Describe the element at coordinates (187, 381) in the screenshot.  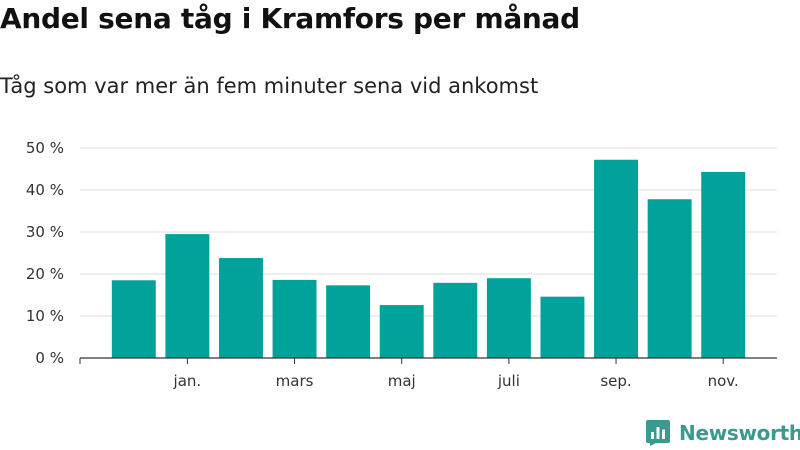
I see `x-tick-label: jan.` at that location.